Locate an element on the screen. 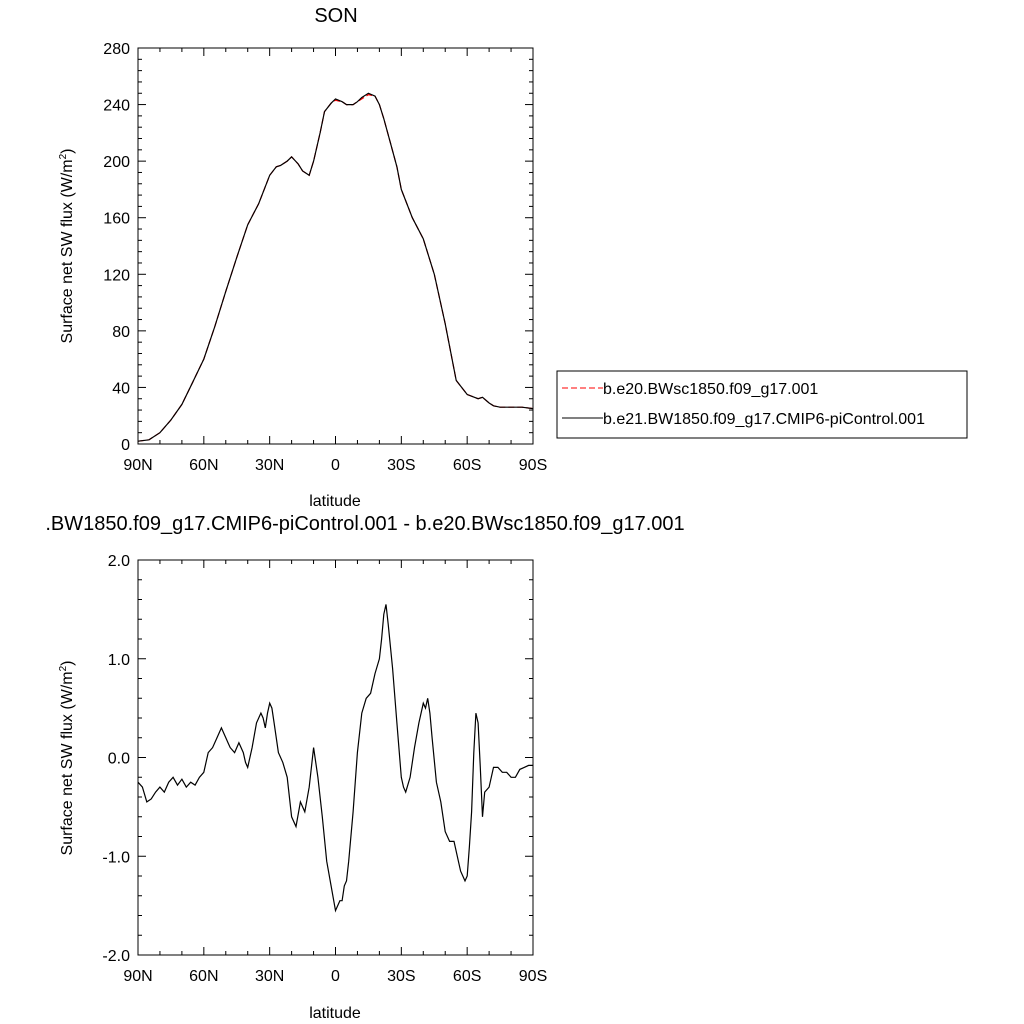 The width and height of the screenshot is (1024, 1024). bottom-y-axis-label: Surface net SW flux (W/m2) is located at coordinates (67, 758).